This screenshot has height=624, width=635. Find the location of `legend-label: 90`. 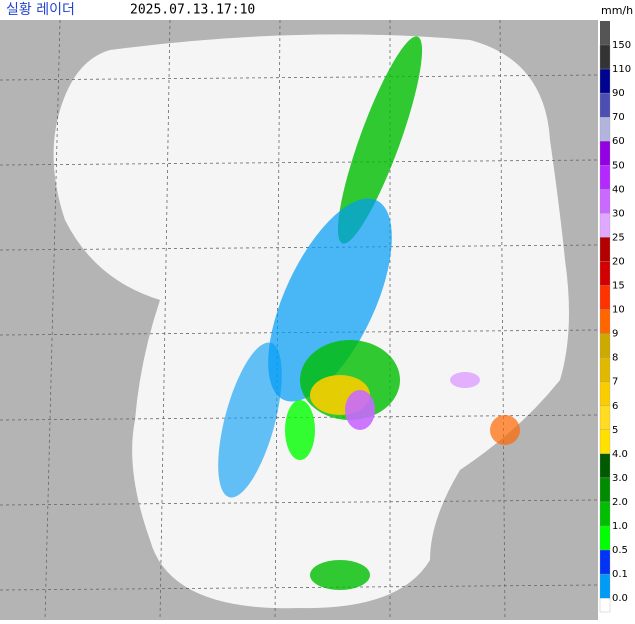

legend-label: 90 is located at coordinates (618, 93).